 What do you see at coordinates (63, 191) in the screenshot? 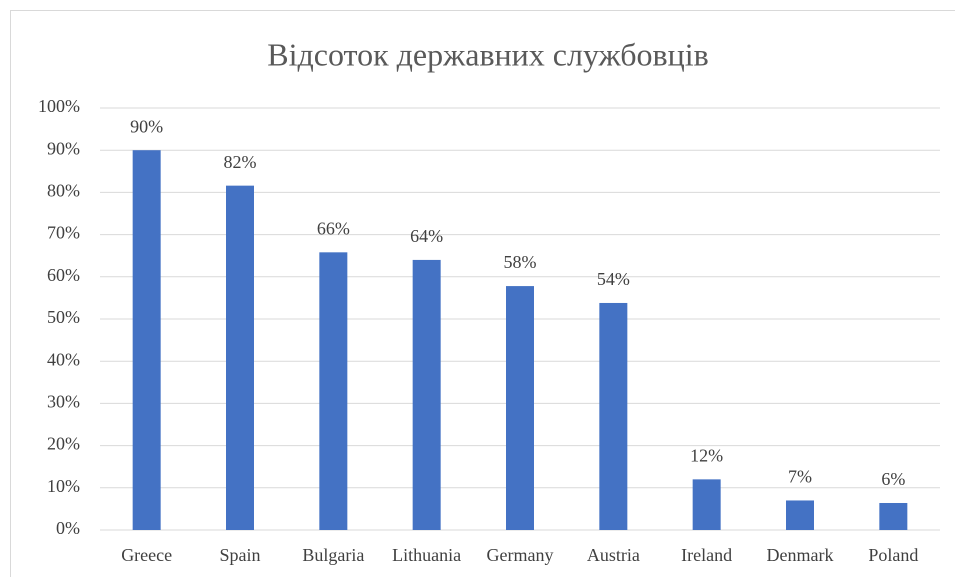
I see `y-tick-label: 80%` at bounding box center [63, 191].